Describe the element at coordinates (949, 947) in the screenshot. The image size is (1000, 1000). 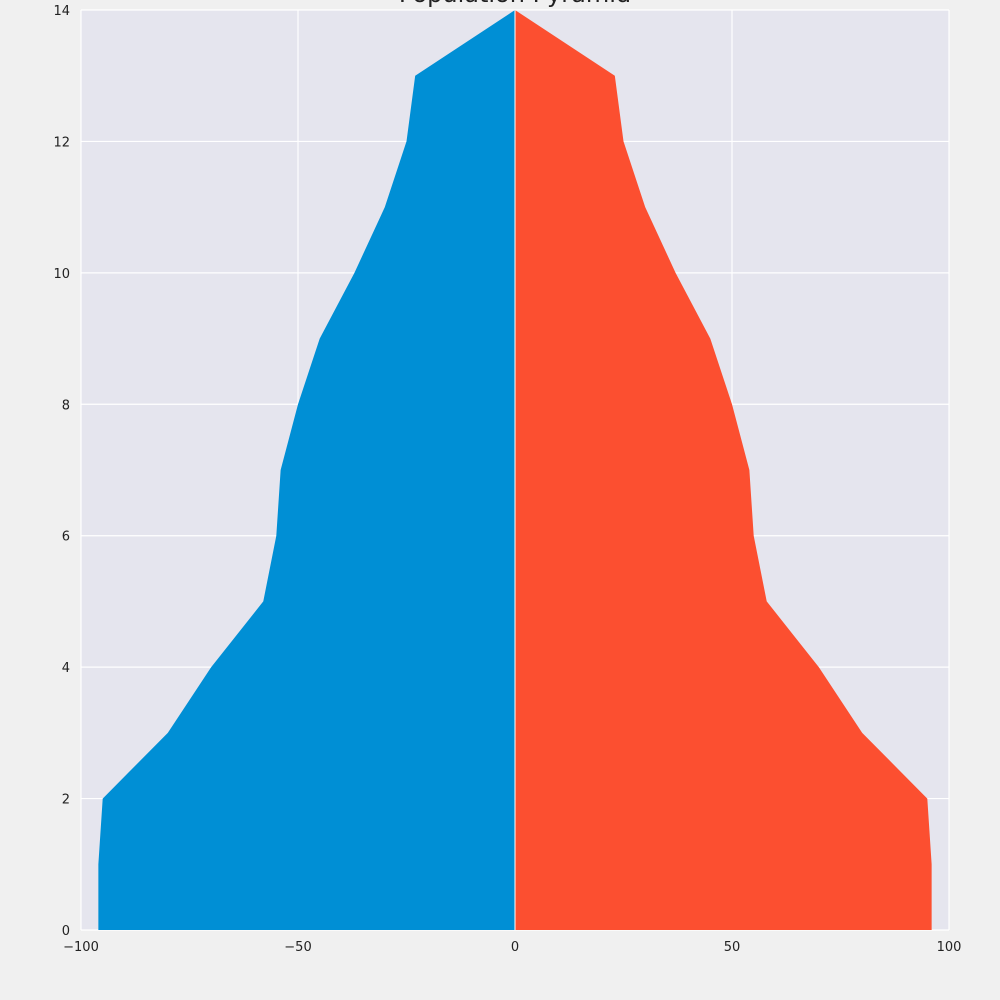
I see `x-tick-label: 100` at that location.